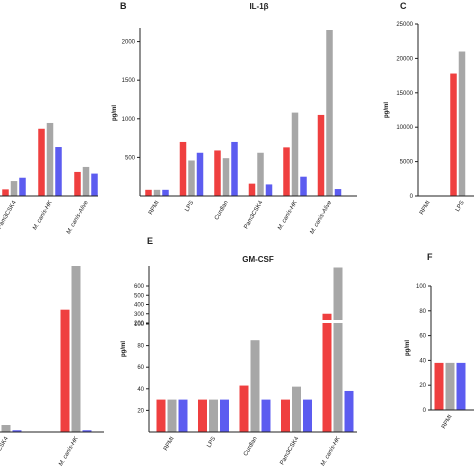 Image resolution: width=474 pixels, height=474 pixels. Describe the element at coordinates (129, 43) in the screenshot. I see `y-tick-label: 2000` at that location.